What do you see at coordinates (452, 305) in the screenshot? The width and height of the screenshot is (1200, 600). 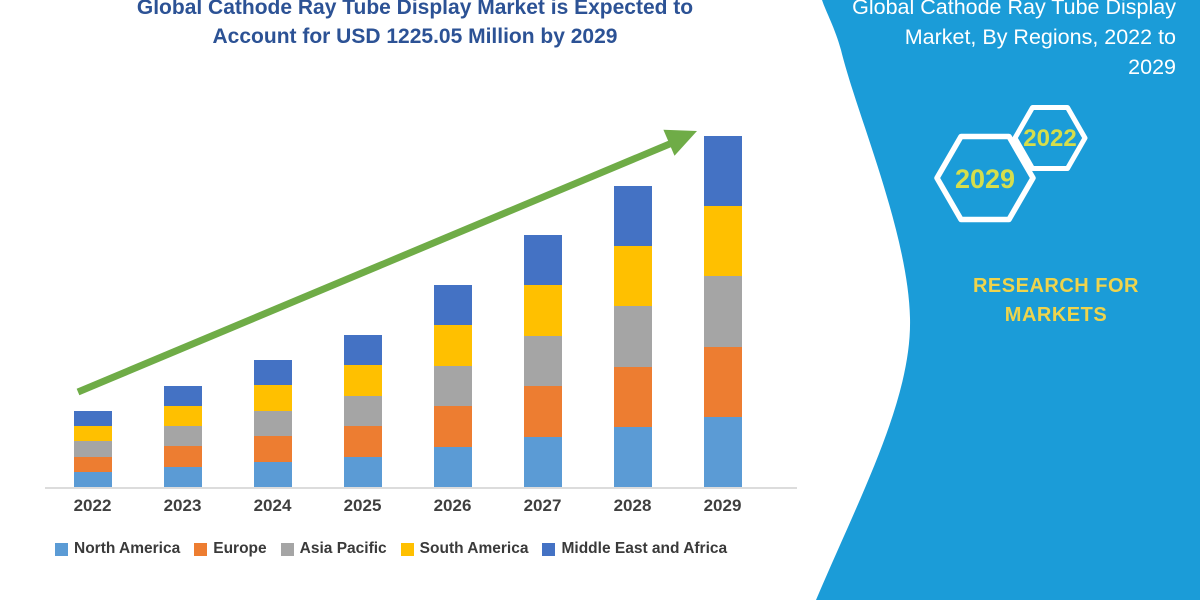 I see `bar-2026-segment-middle-east-and-africa` at bounding box center [452, 305].